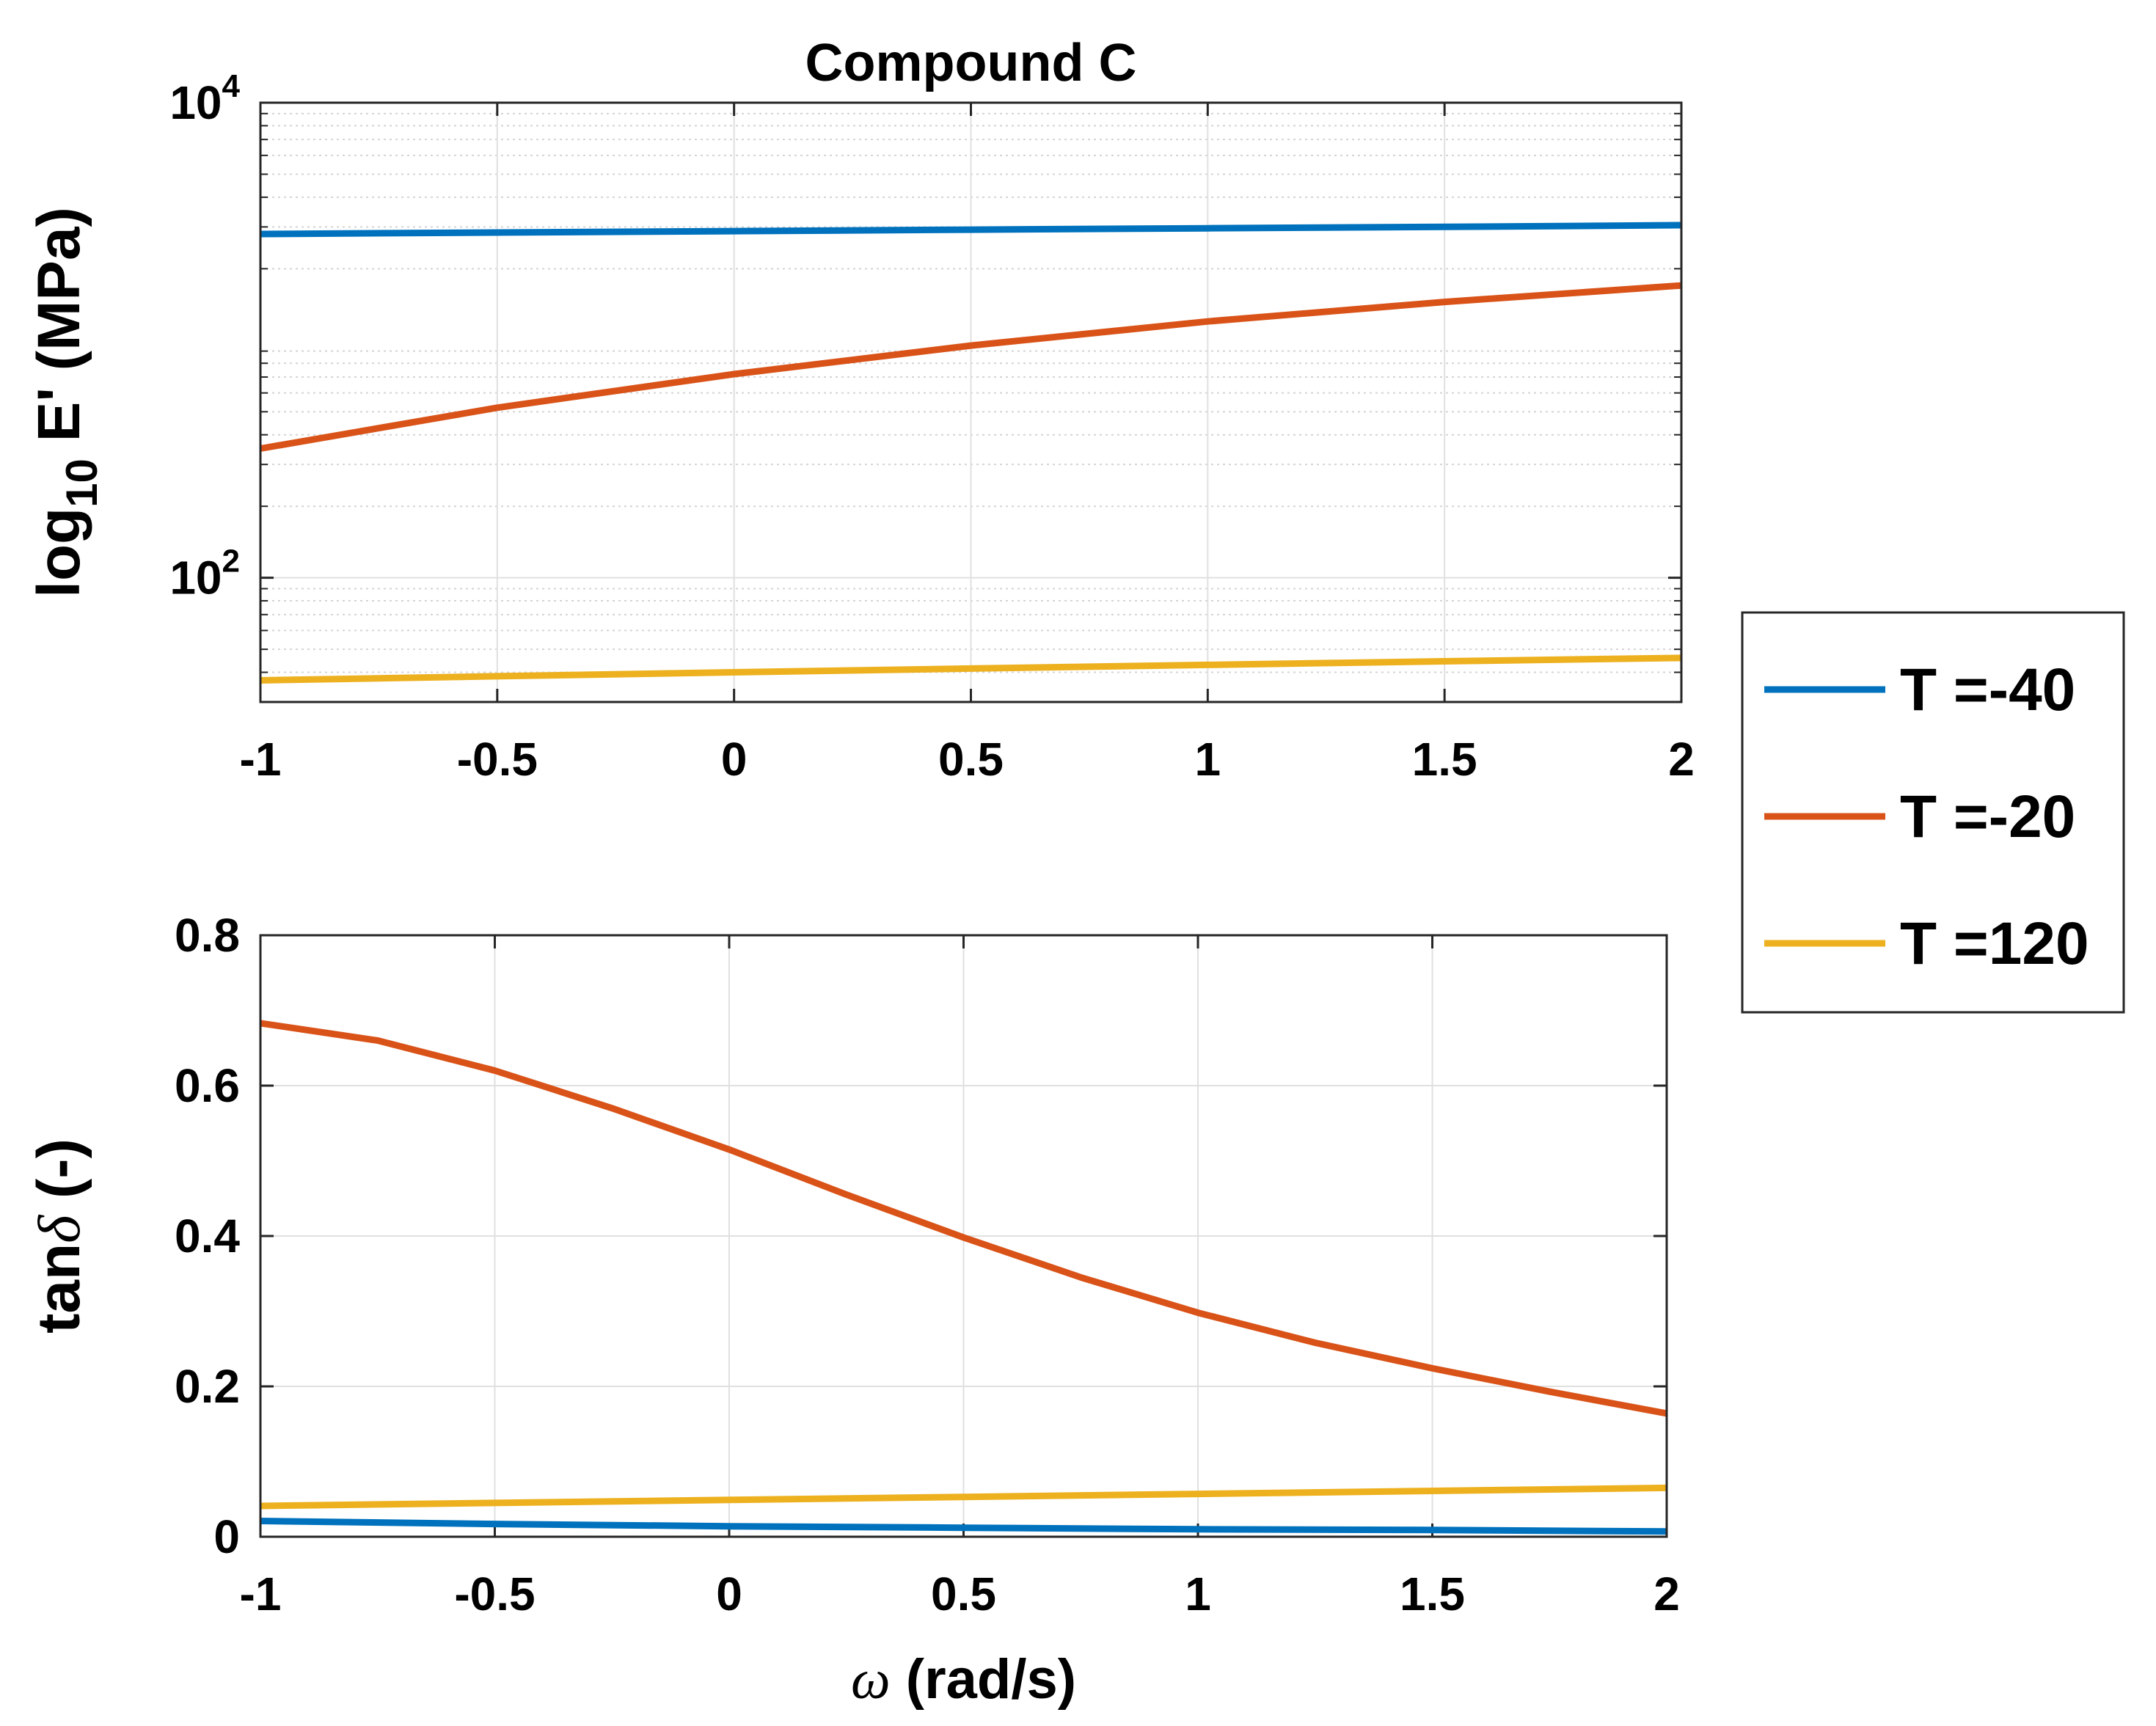  Describe the element at coordinates (871, 1680) in the screenshot. I see `bottom-x-label-symbol: ω` at that location.